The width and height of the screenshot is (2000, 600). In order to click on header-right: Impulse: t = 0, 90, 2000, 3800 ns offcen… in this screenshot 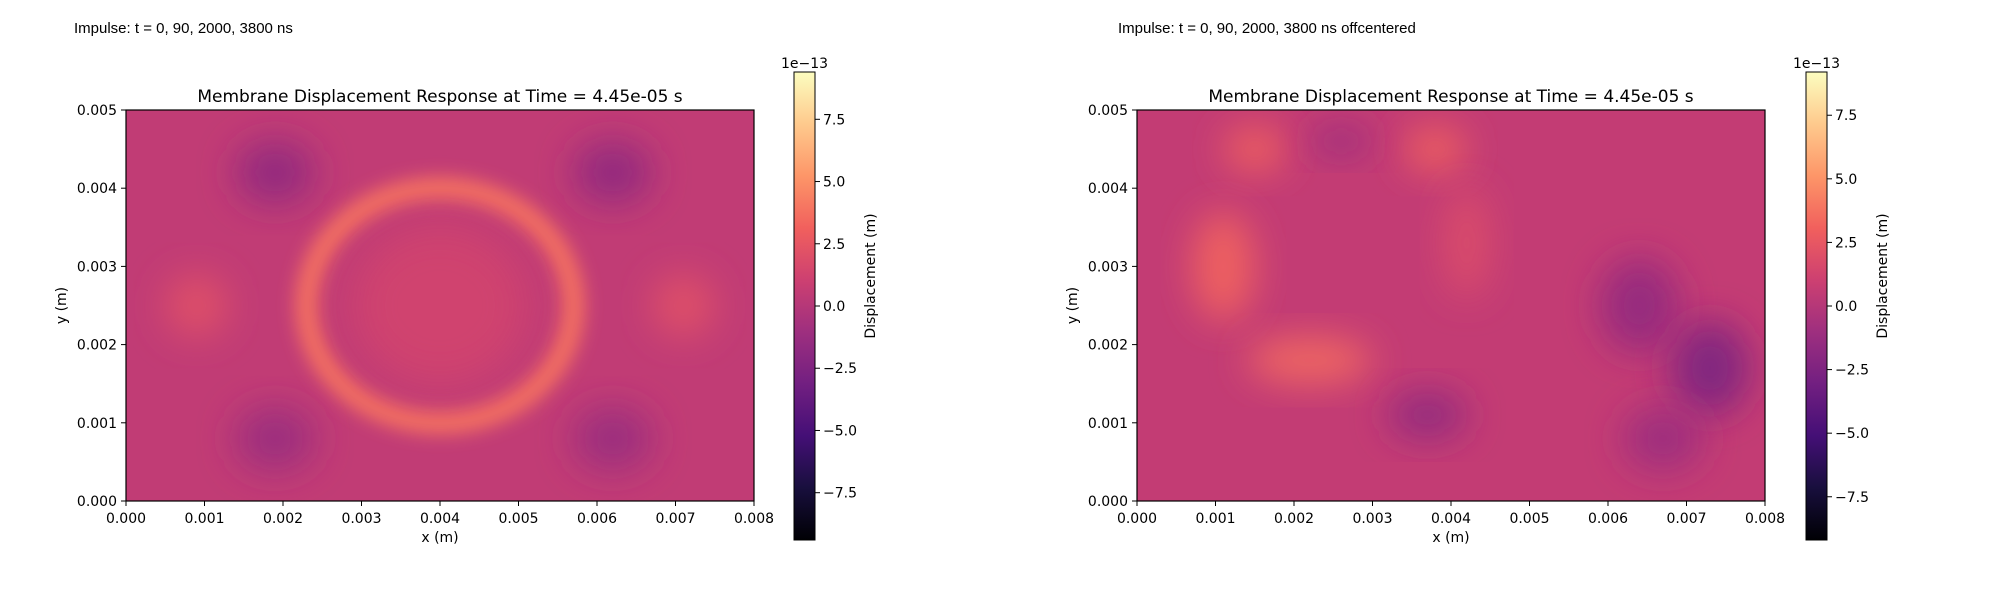, I will do `click(1267, 28)`.